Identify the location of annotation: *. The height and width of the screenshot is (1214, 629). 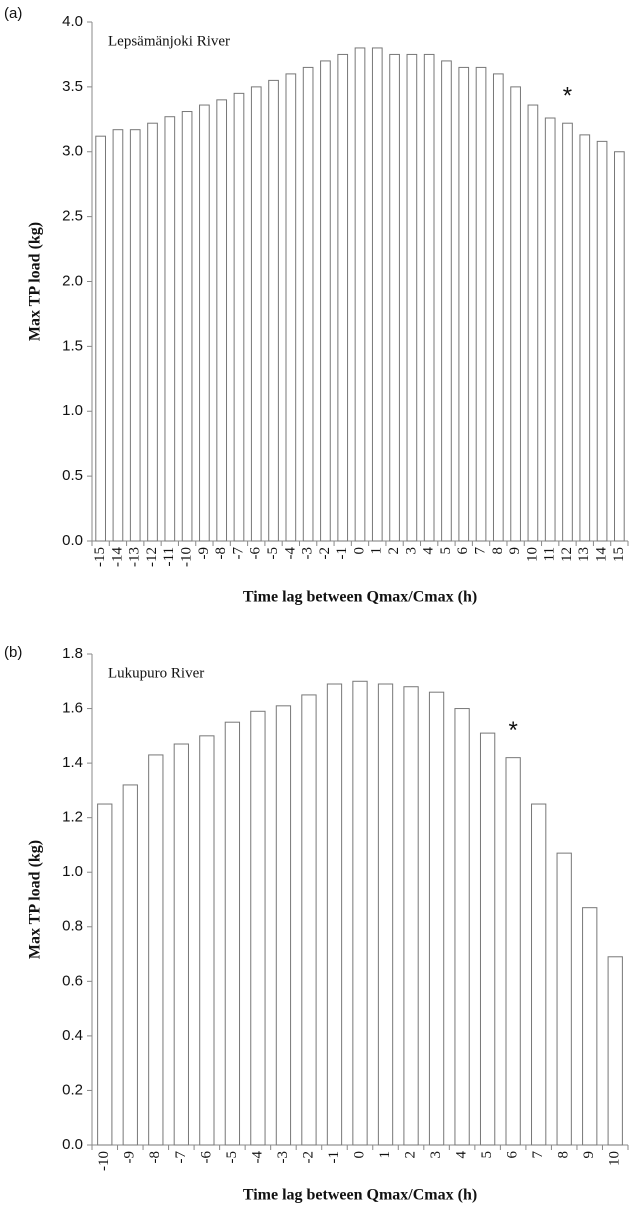
(567, 96).